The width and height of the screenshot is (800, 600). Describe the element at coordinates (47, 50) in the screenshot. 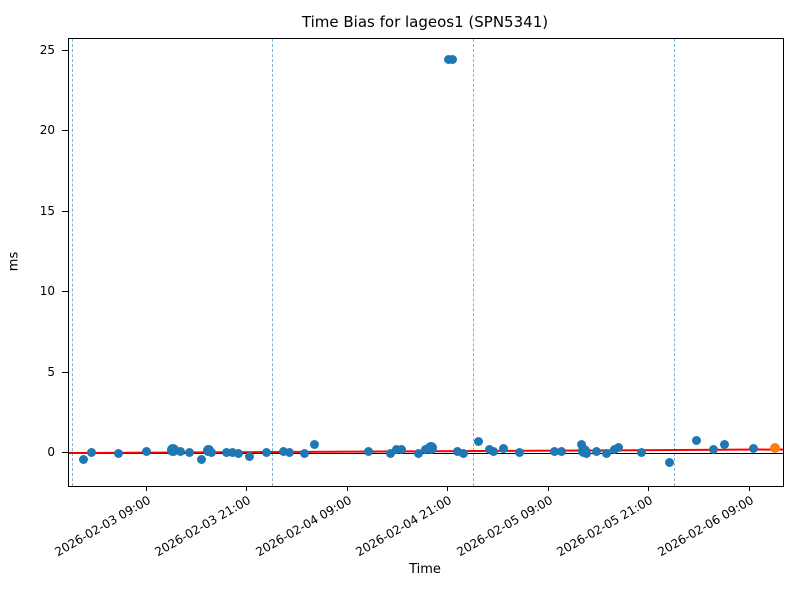

I see `y-tick-label: 25` at that location.